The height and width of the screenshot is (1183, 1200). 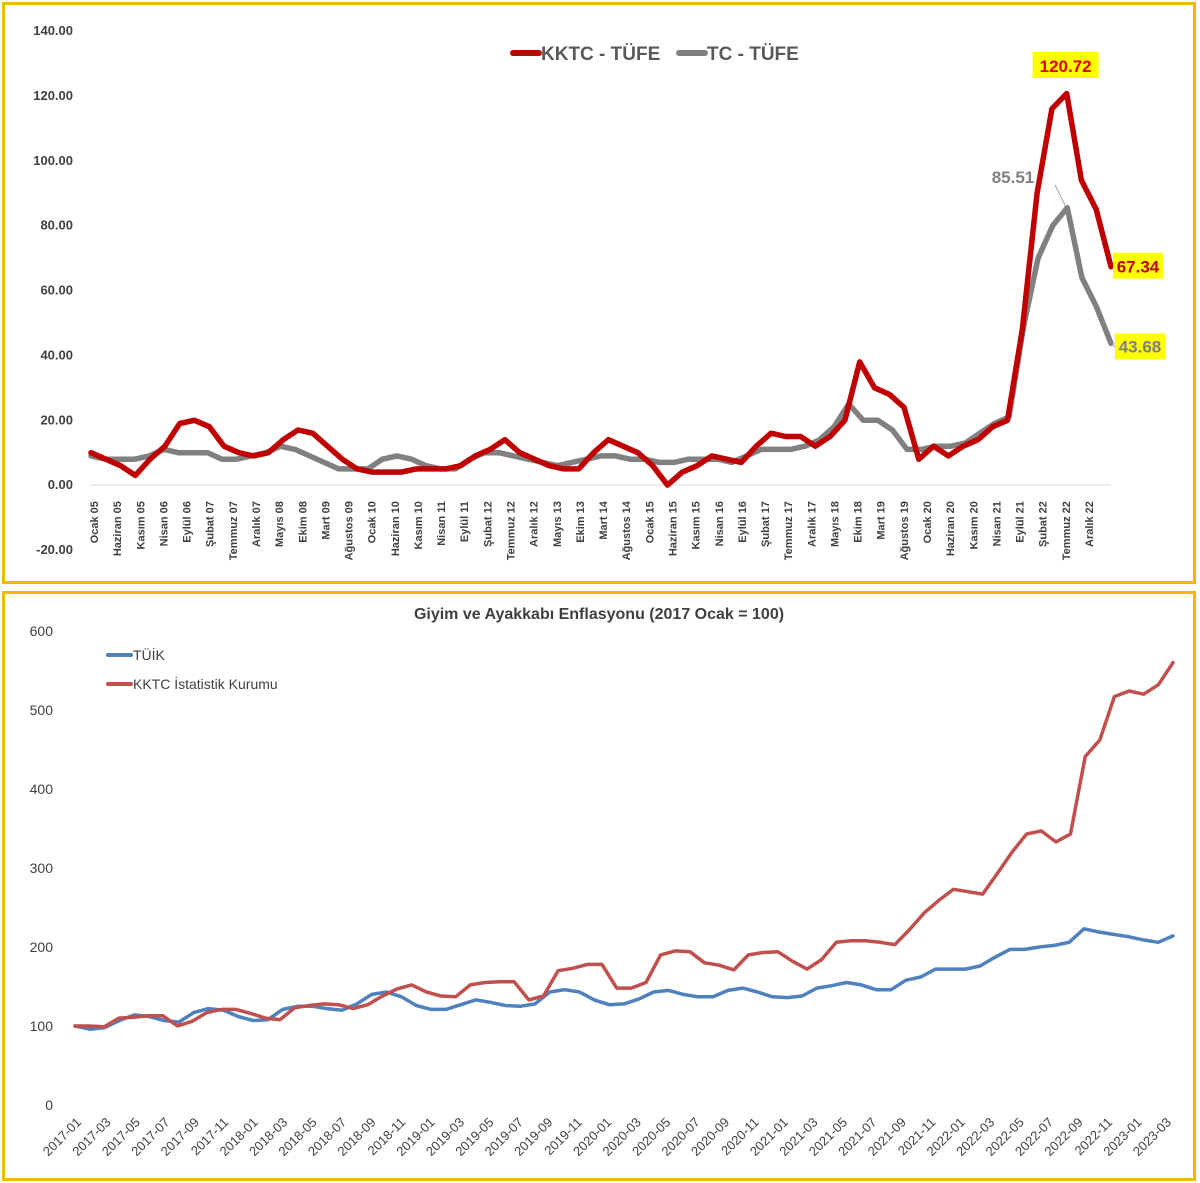 I want to click on y-tick-label: 120.00, so click(x=53, y=95).